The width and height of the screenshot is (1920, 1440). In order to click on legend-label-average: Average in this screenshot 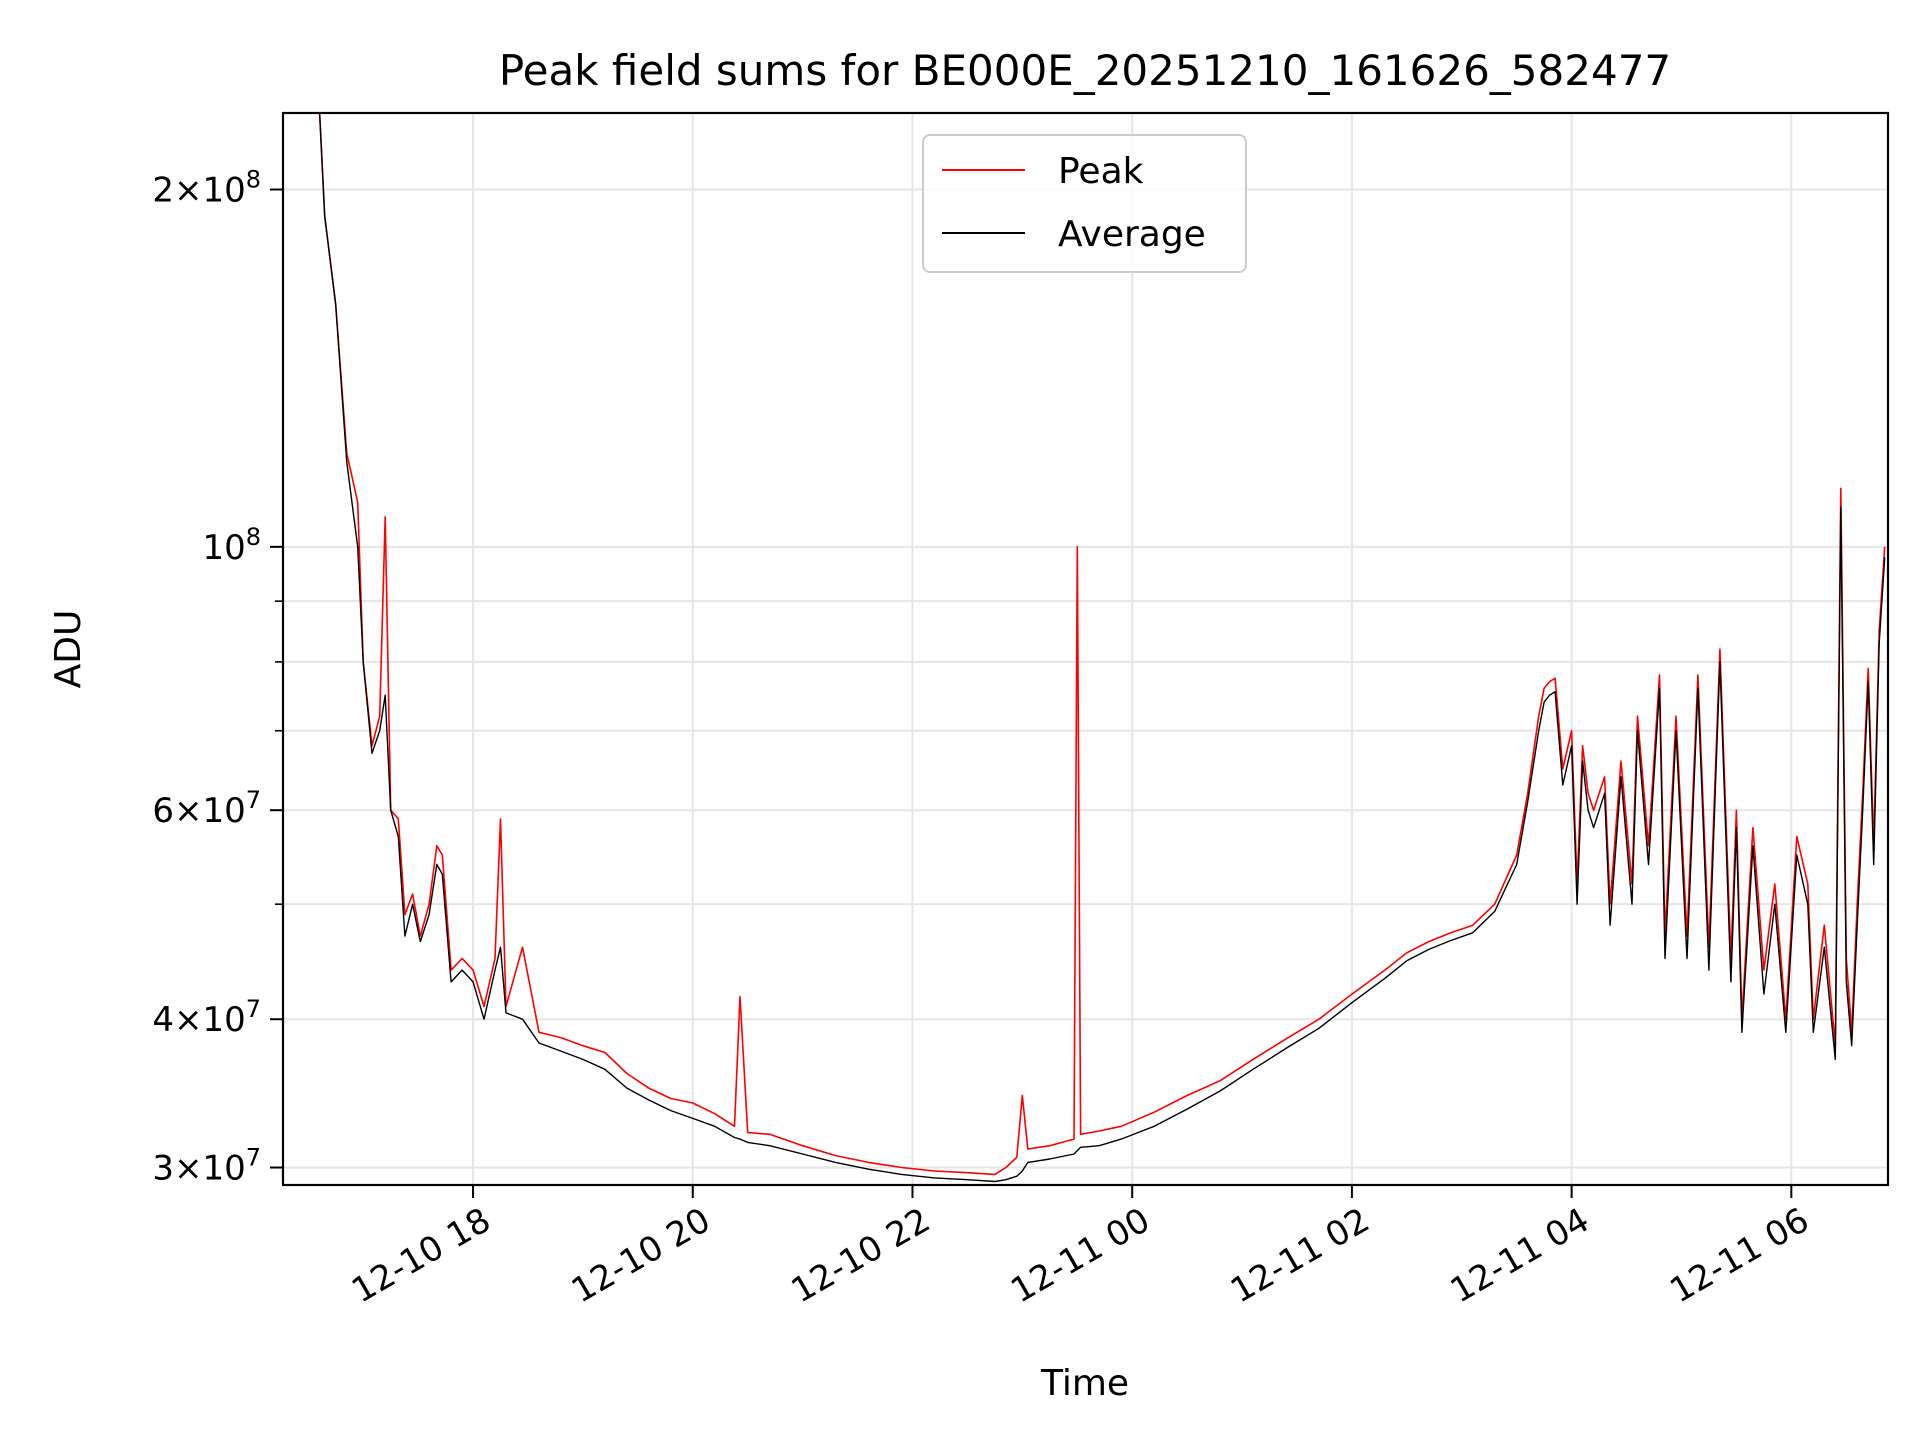, I will do `click(1132, 234)`.